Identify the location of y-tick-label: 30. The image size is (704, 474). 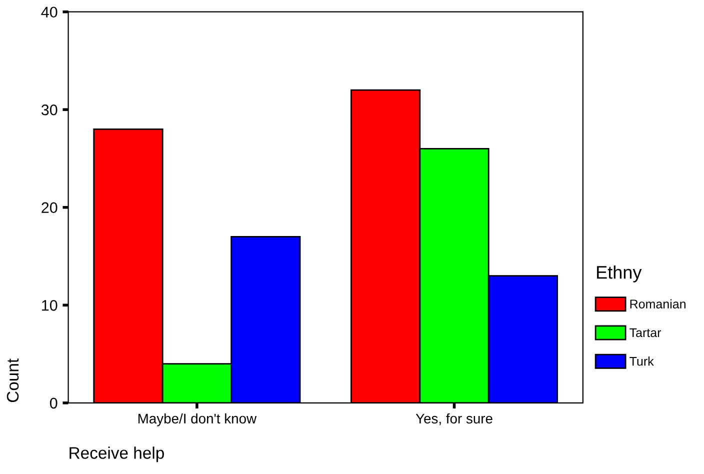
(49, 110).